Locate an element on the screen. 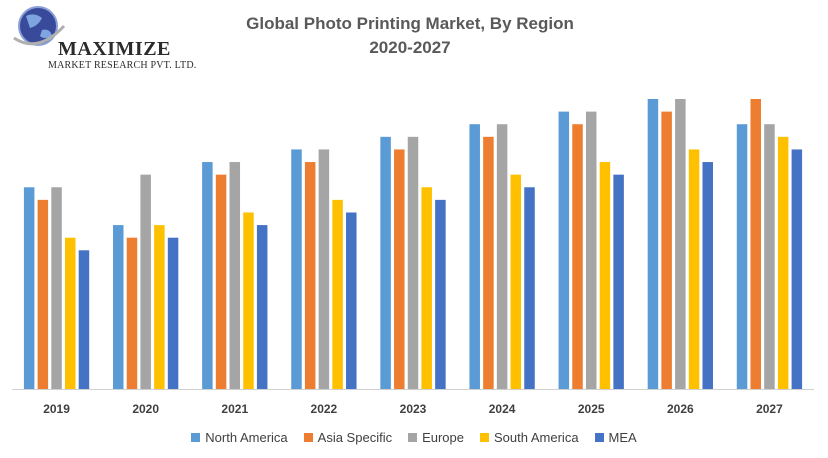  bar-europe-2024 is located at coordinates (502, 256).